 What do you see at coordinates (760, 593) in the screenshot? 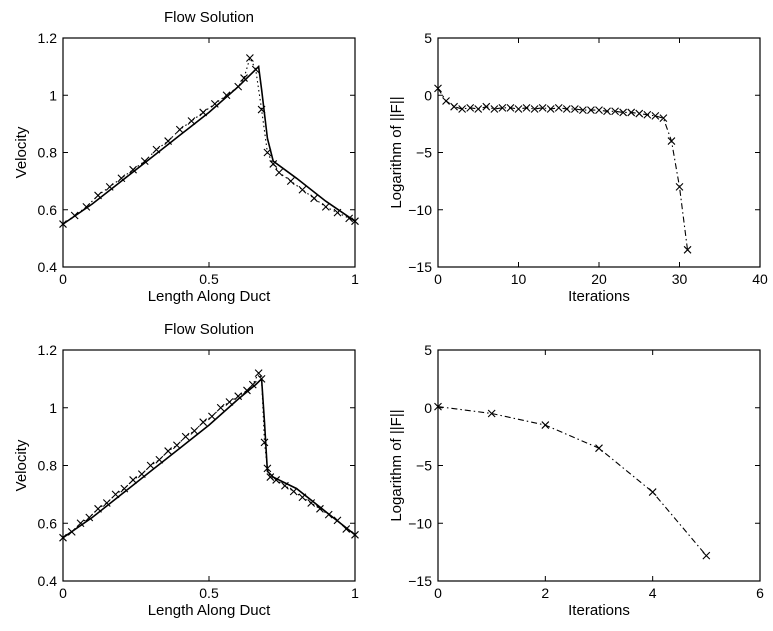
I see `x-tick-label: 6` at bounding box center [760, 593].